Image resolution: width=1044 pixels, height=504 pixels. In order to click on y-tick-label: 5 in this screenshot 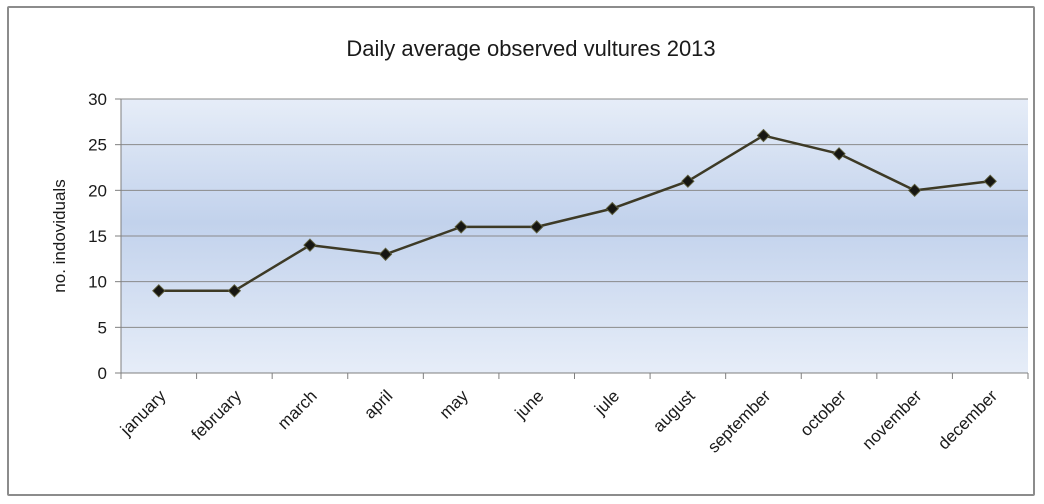, I will do `click(102, 327)`.